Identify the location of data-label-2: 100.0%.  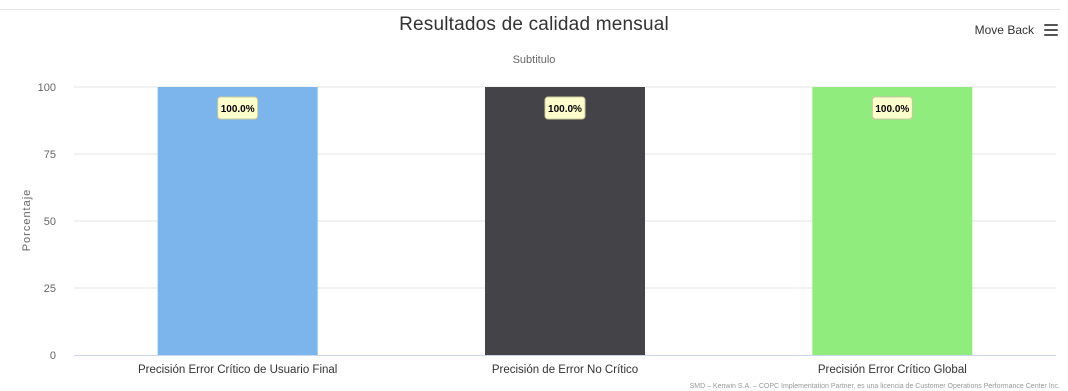
(565, 108).